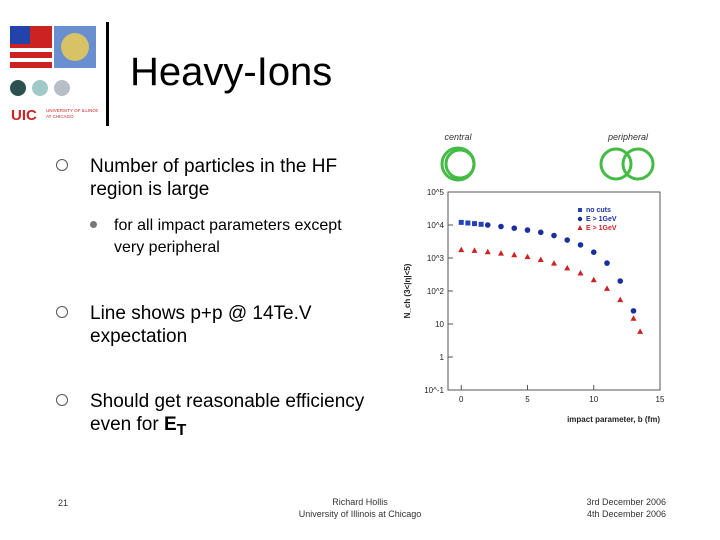  What do you see at coordinates (593, 399) in the screenshot?
I see `x-tick-label: 10` at bounding box center [593, 399].